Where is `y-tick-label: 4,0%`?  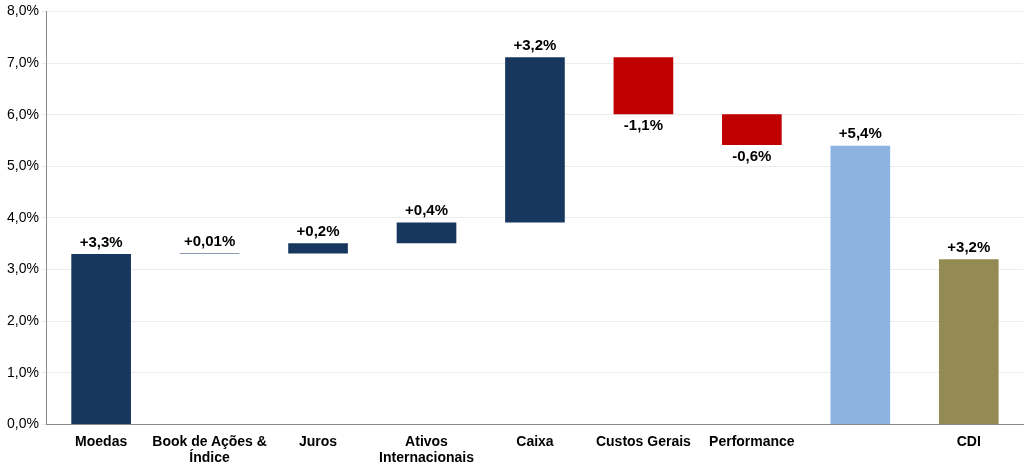
y-tick-label: 4,0% is located at coordinates (22, 216).